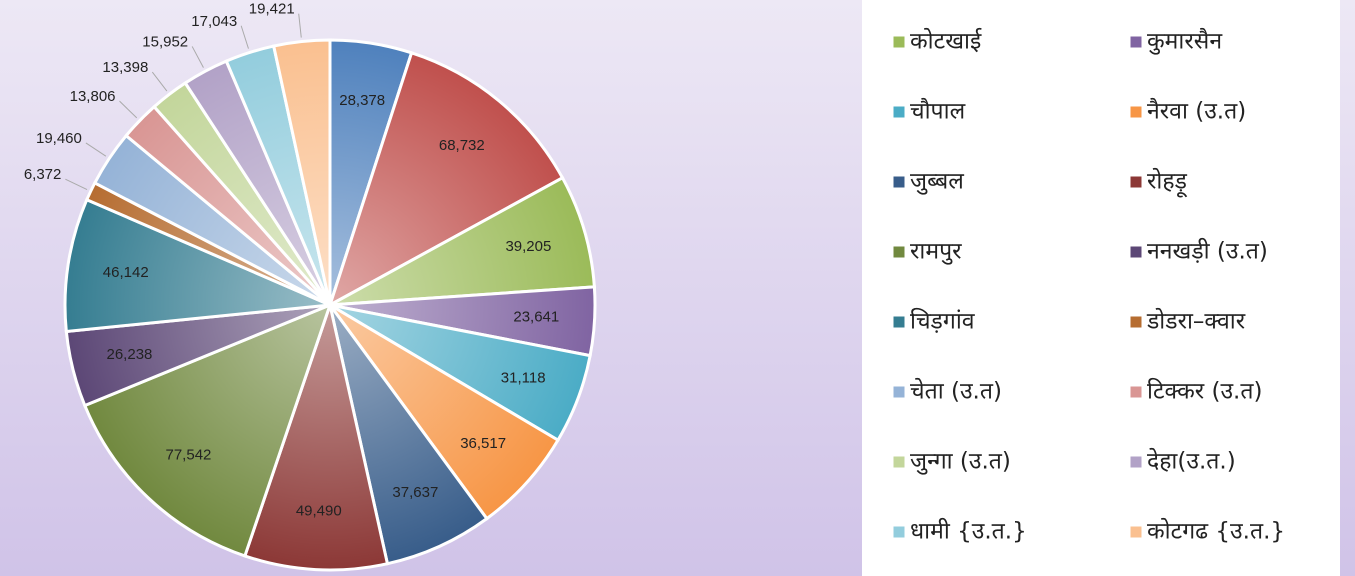  Describe the element at coordinates (938, 111) in the screenshot. I see `legend-label: चौपाल` at that location.